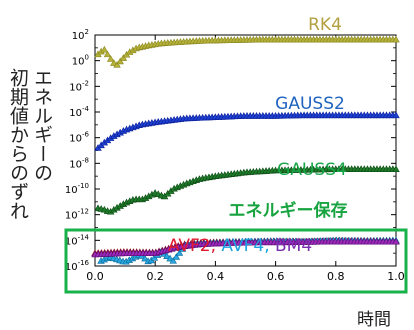 Image resolution: width=414 pixels, height=330 pixels. What do you see at coordinates (293, 246) in the screenshot?
I see `group-label-part: BM4` at bounding box center [293, 246].